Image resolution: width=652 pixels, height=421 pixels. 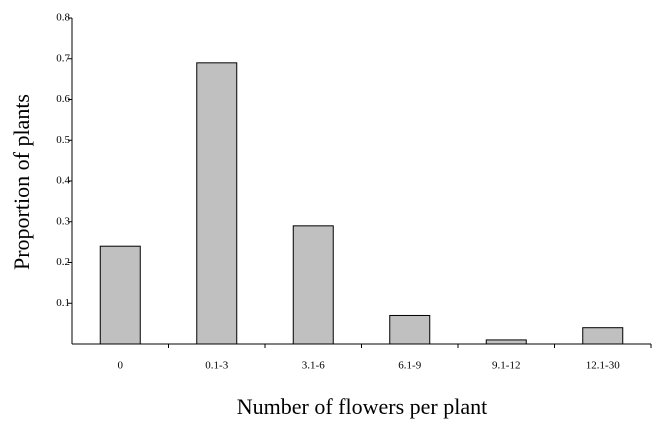 What do you see at coordinates (63, 181) in the screenshot?
I see `y-tick-label: 0.4` at bounding box center [63, 181].